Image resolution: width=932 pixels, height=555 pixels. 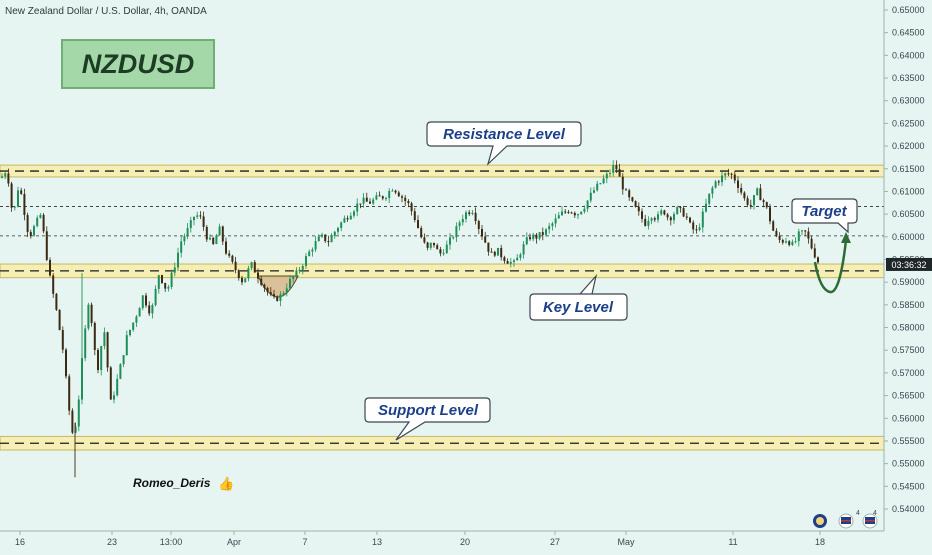 What do you see at coordinates (428, 410) in the screenshot?
I see `callout-support-label: Support Level` at bounding box center [428, 410].